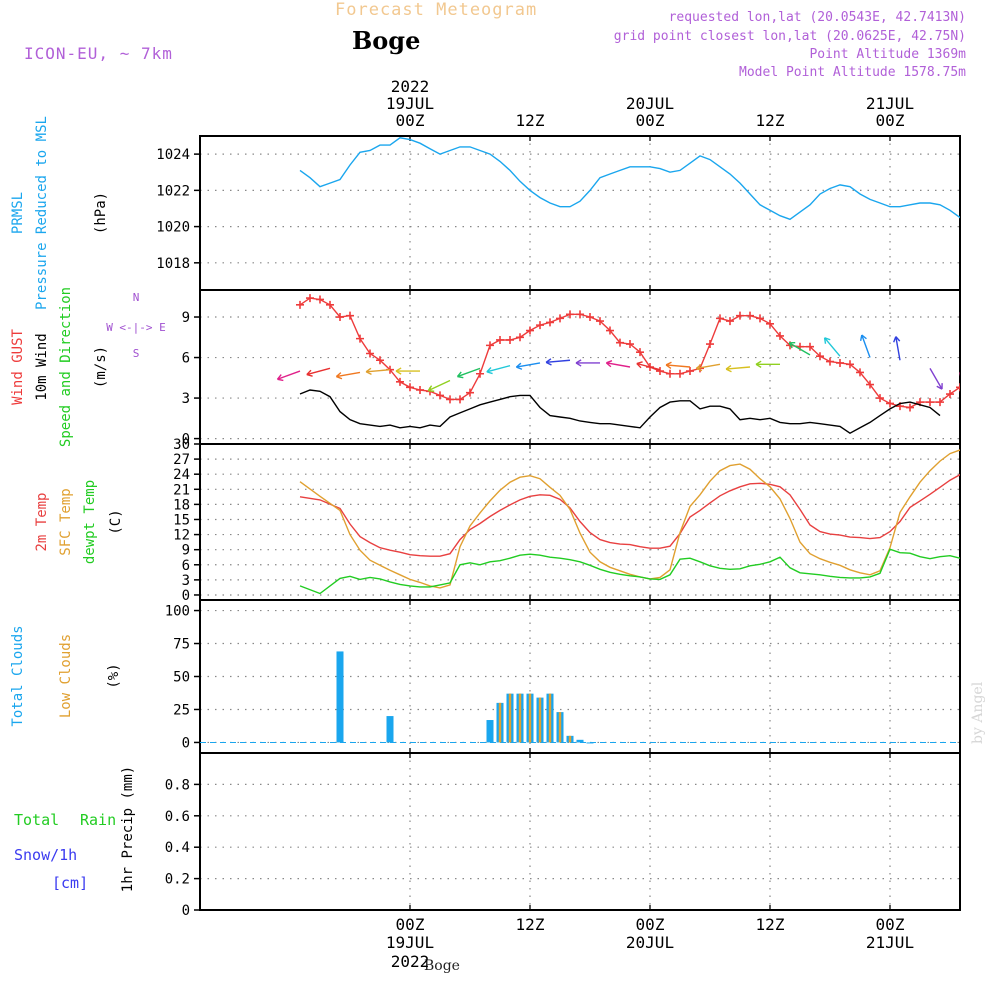 Image resolution: width=1000 pixels, height=1000 pixels. What do you see at coordinates (186, 359) in the screenshot?
I see `y-tick-label: 6` at bounding box center [186, 359].